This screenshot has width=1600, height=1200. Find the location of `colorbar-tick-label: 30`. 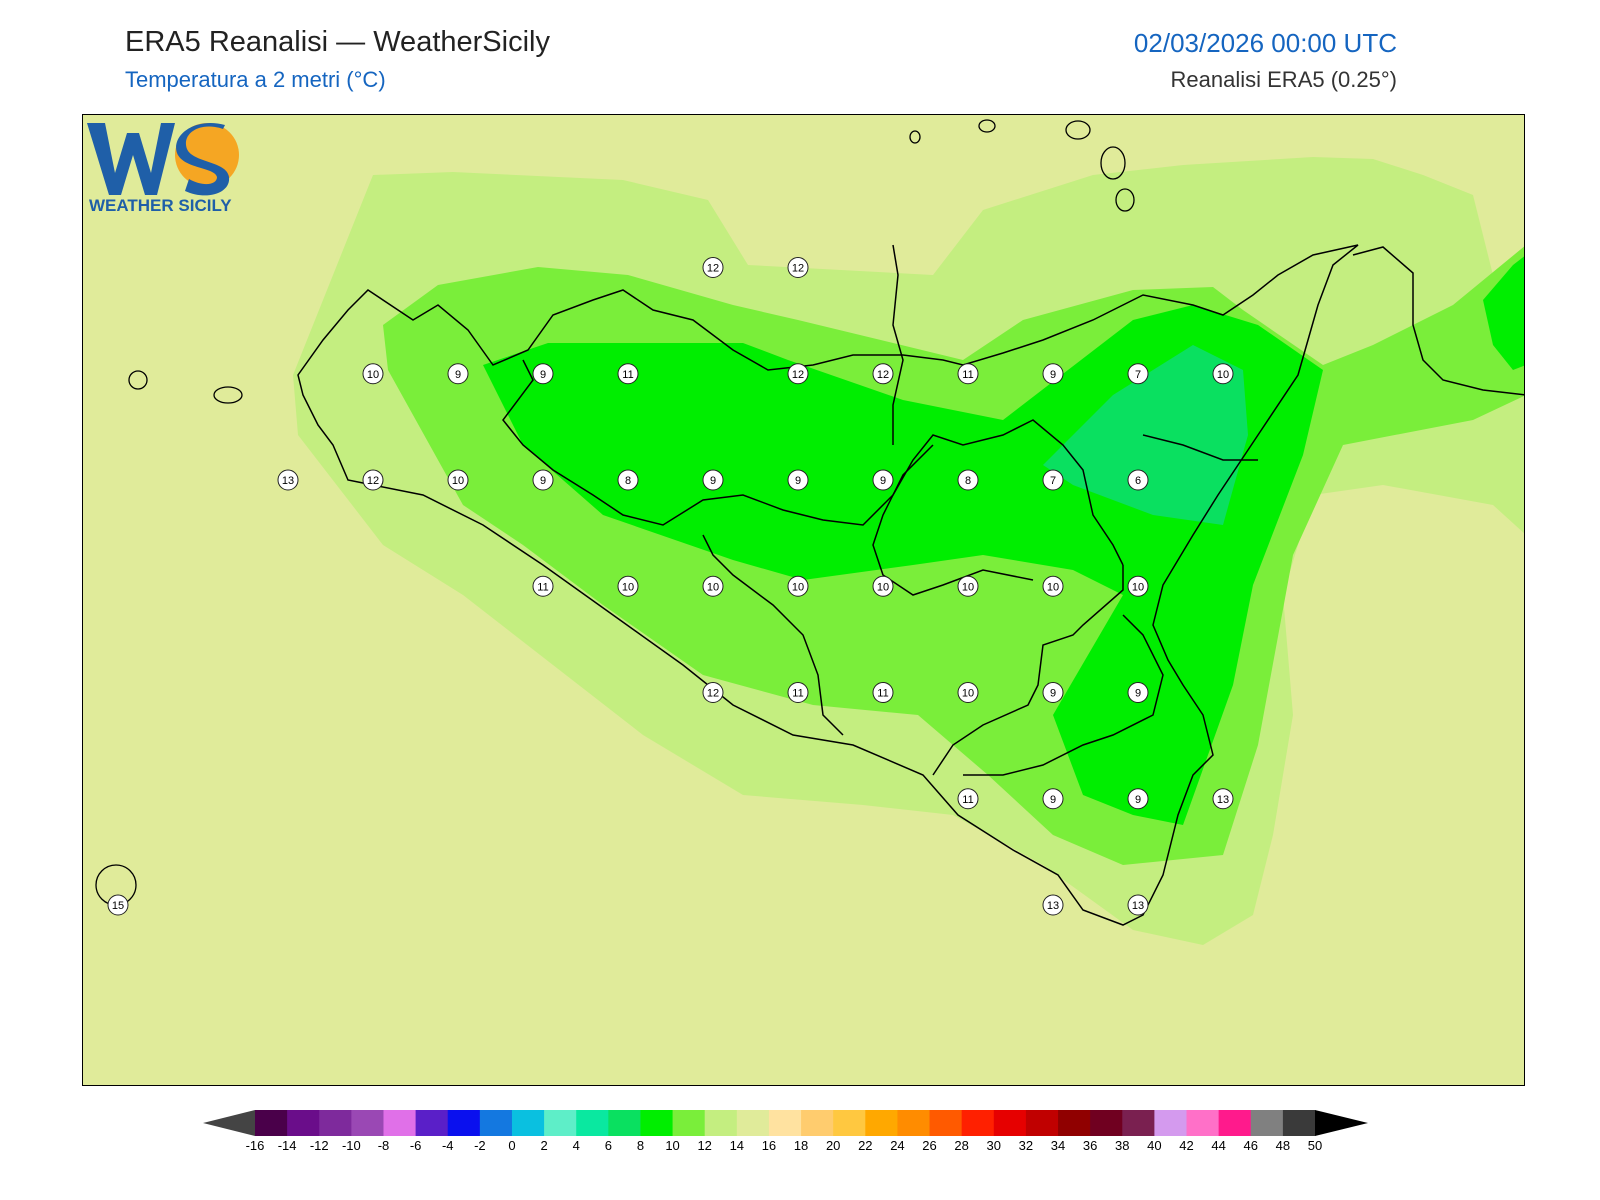

colorbar-tick-label: 30 is located at coordinates (994, 1145).